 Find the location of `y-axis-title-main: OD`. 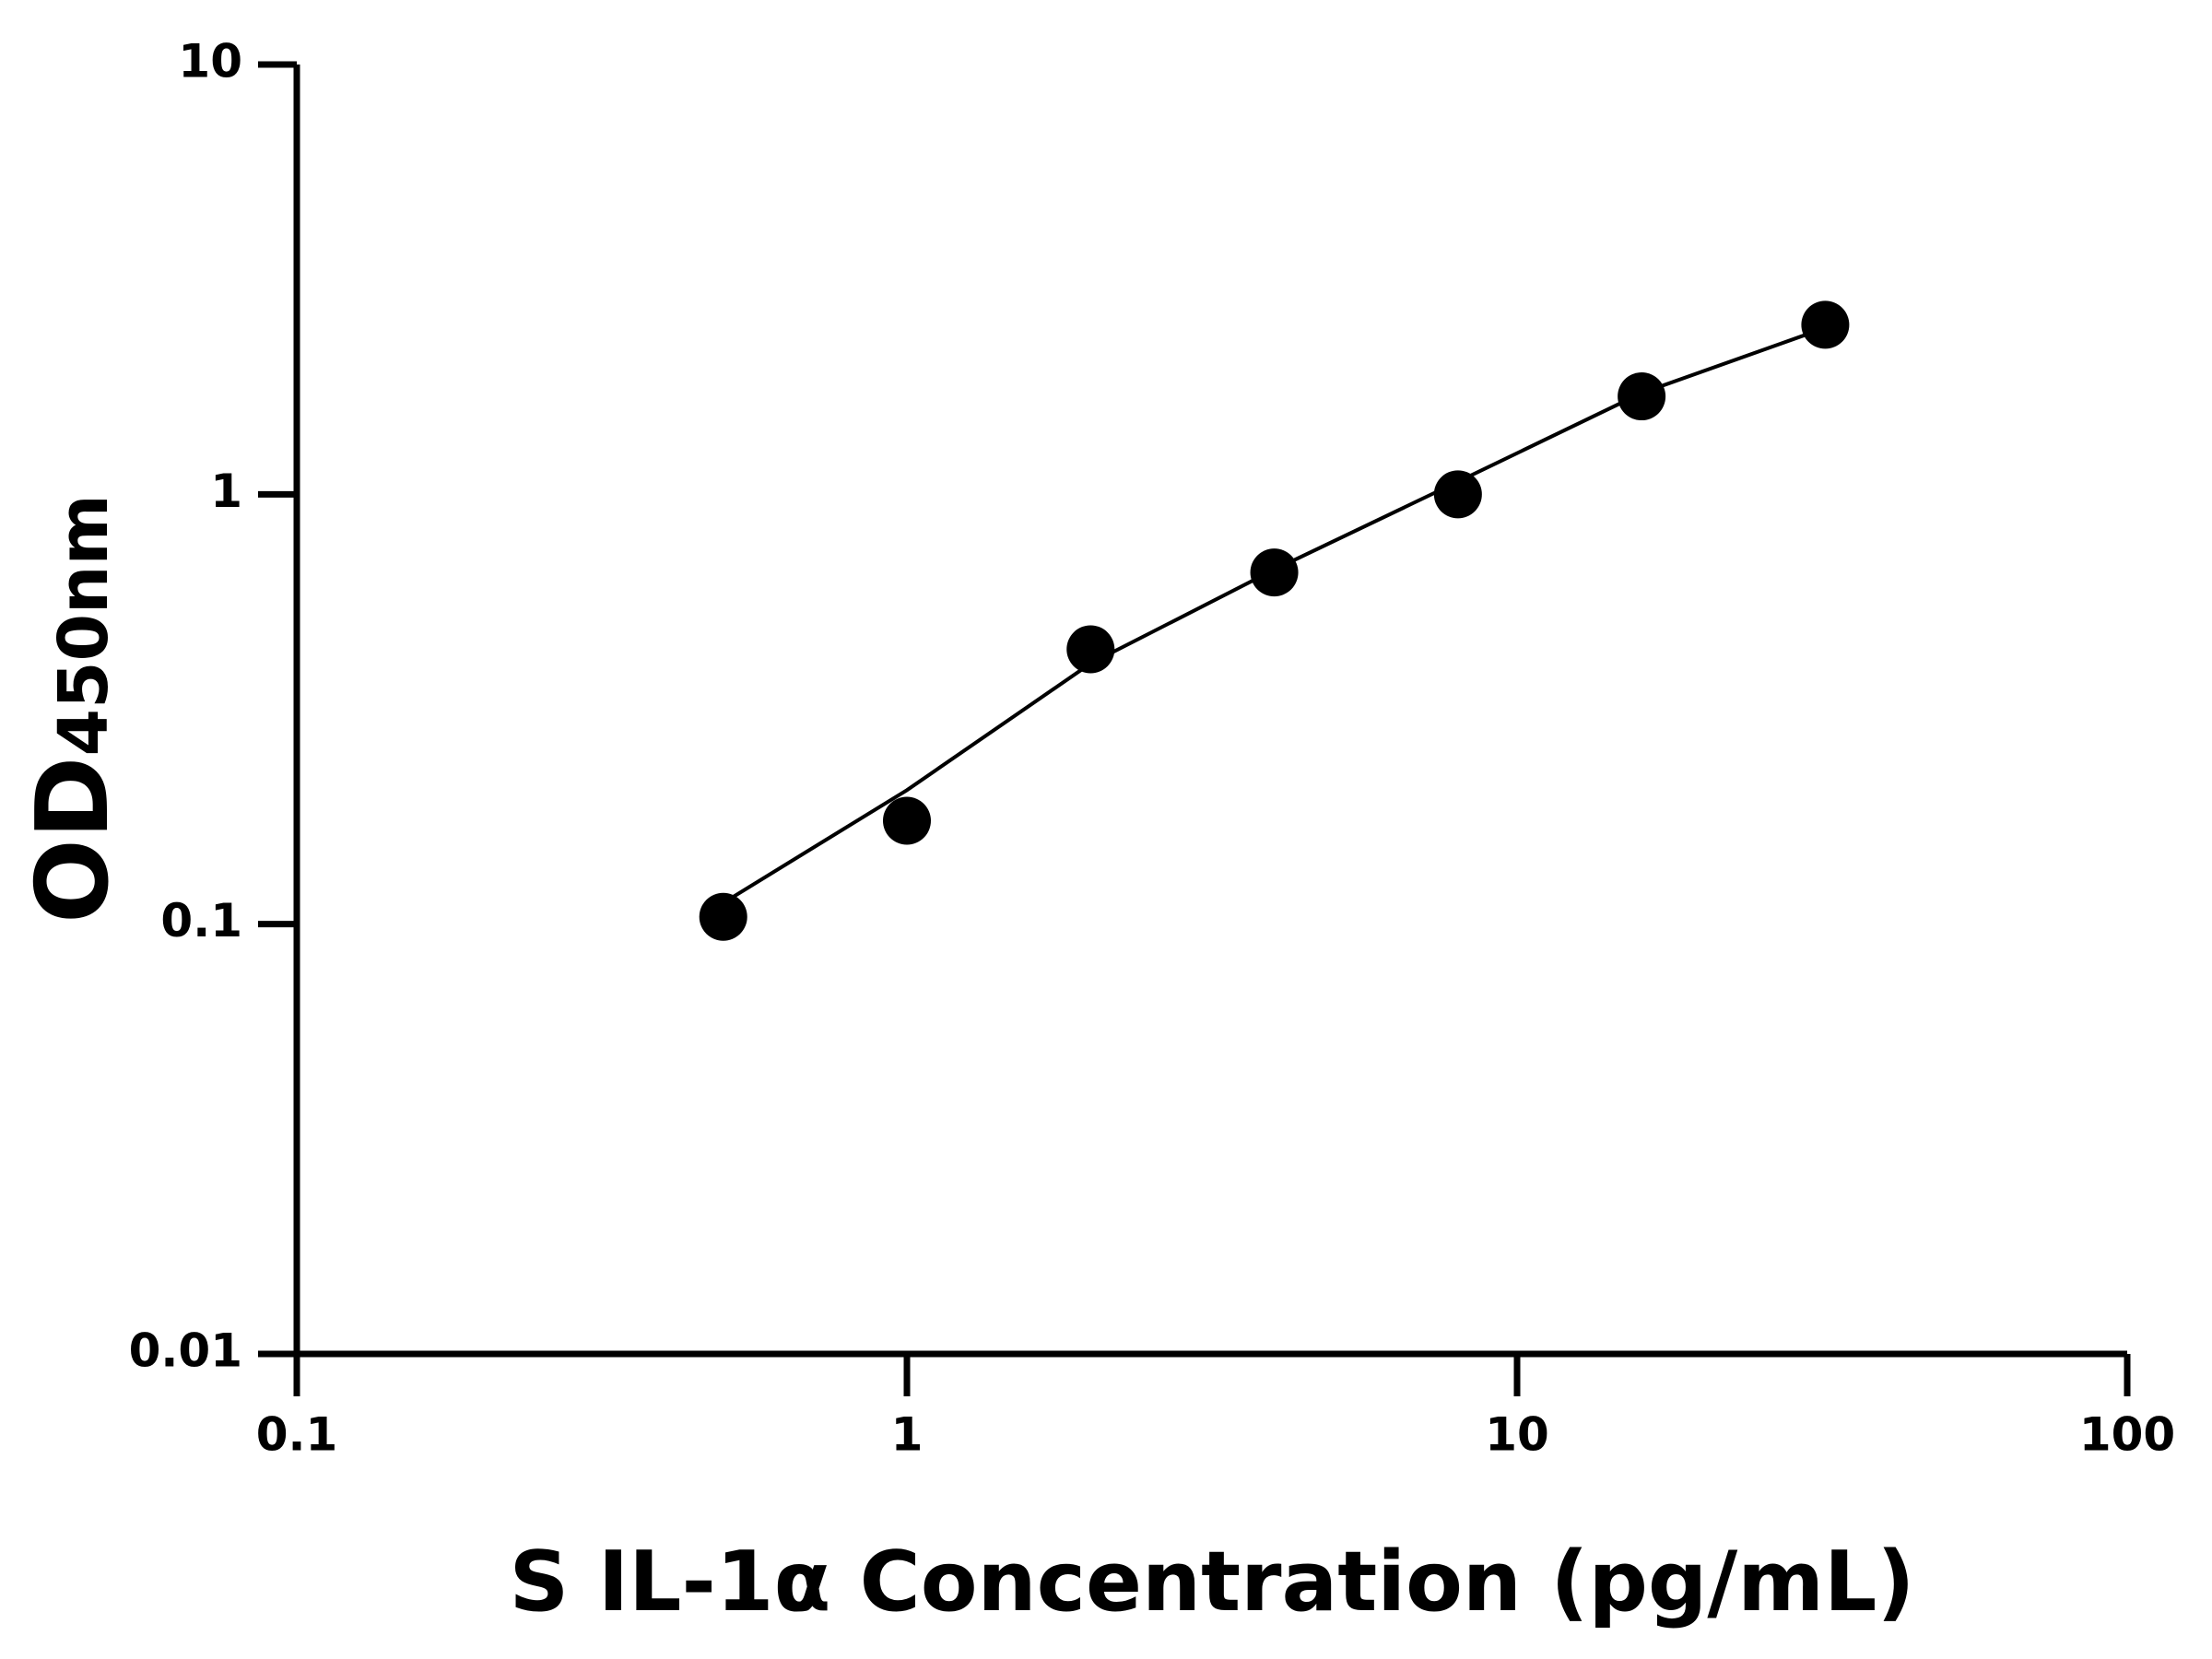

y-axis-title-main: OD is located at coordinates (73, 840).